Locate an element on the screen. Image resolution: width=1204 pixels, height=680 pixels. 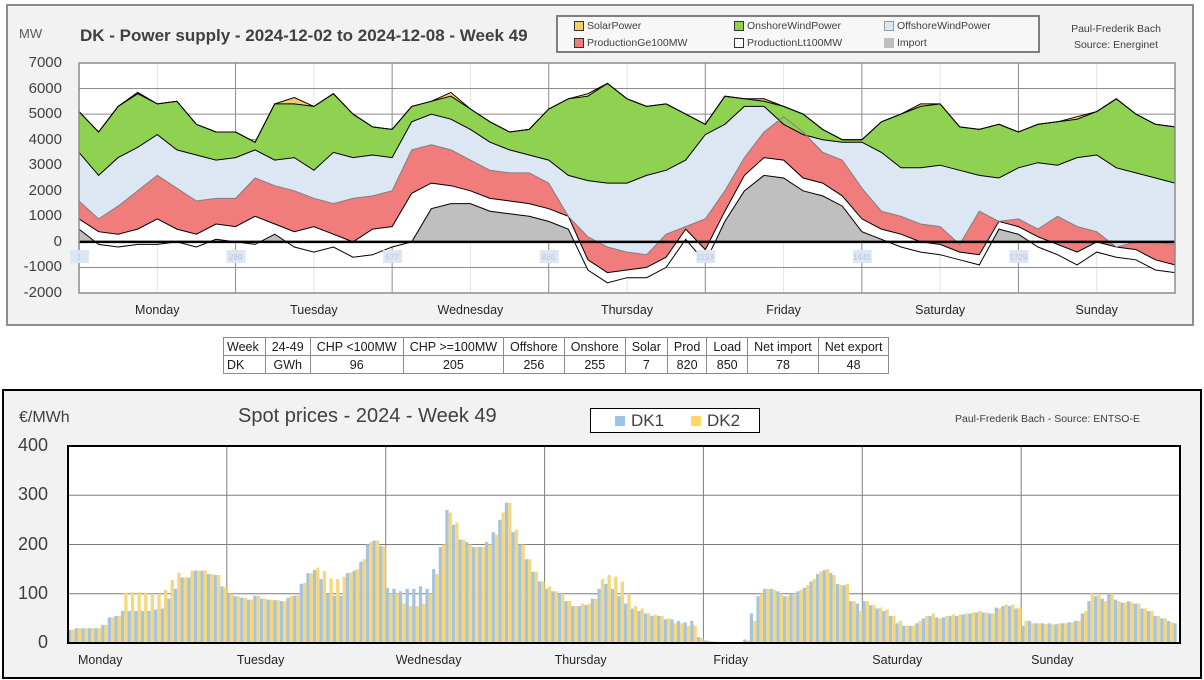
bottom-x-day-label: Thursday is located at coordinates (580, 660).